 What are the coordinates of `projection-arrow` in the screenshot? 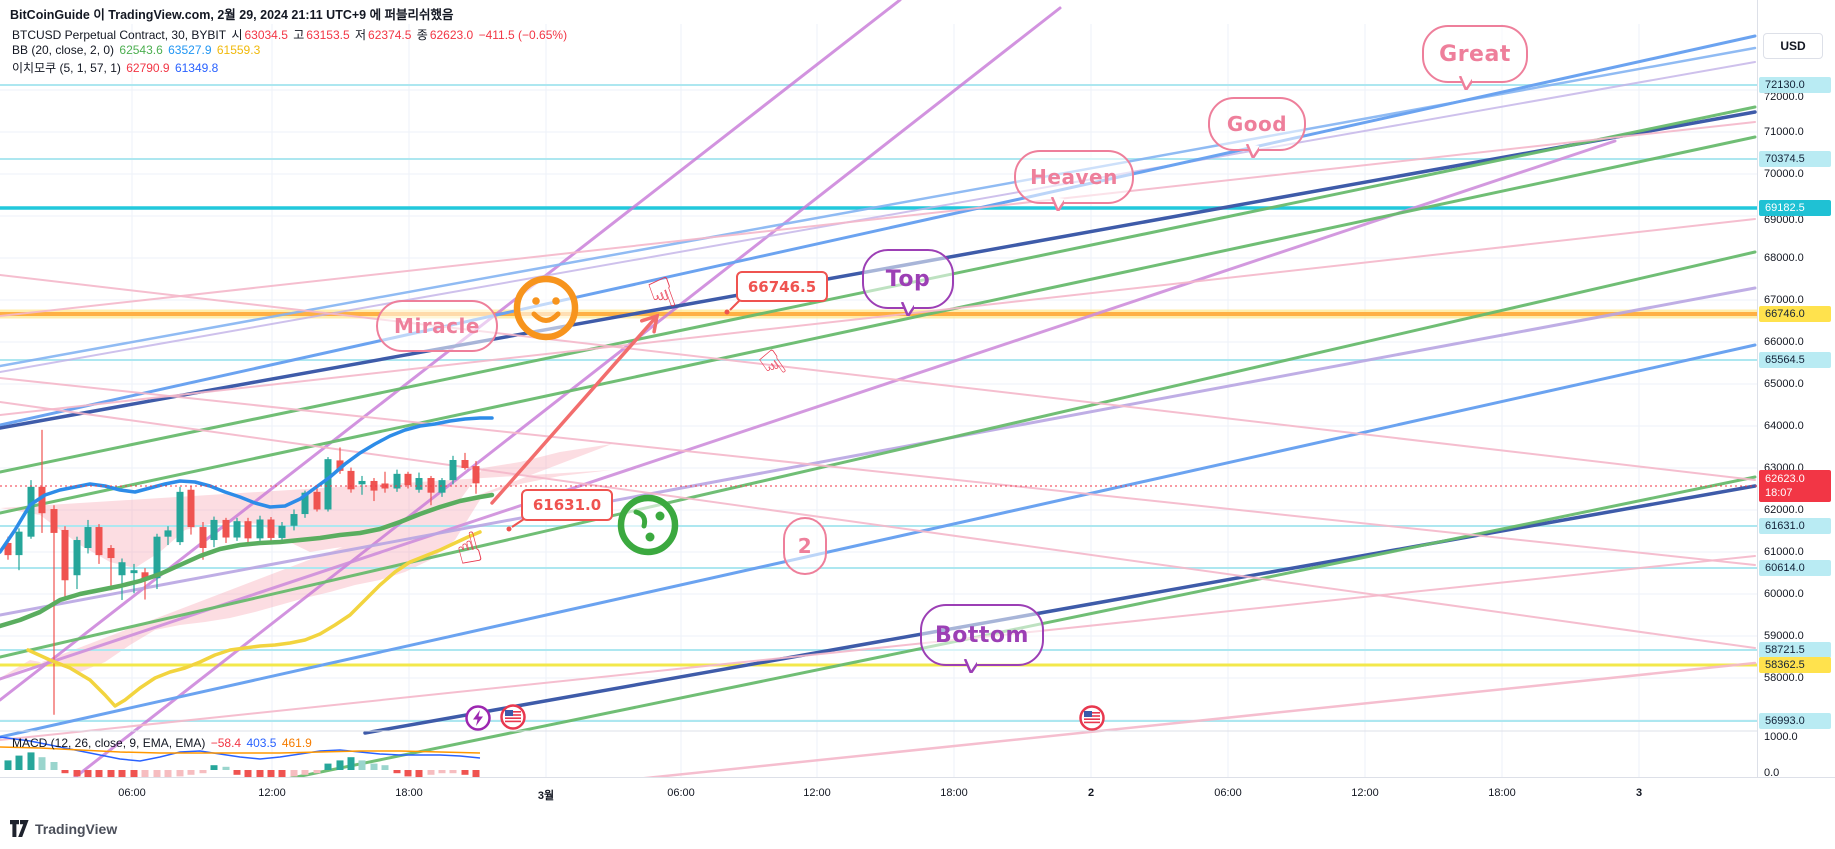 It's located at (574, 409).